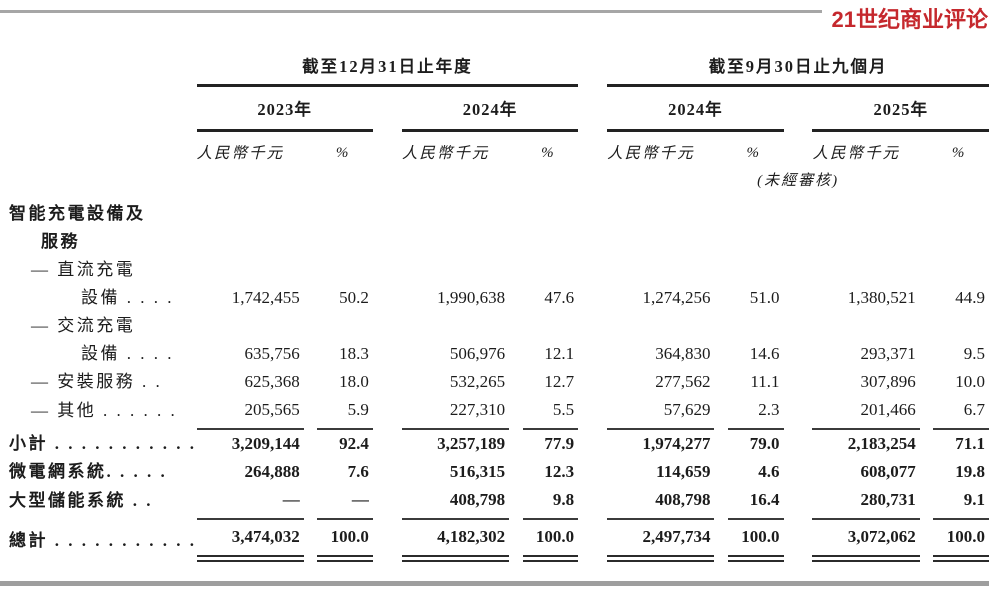  I want to click on cell-percent: 51.0, so click(764, 297).